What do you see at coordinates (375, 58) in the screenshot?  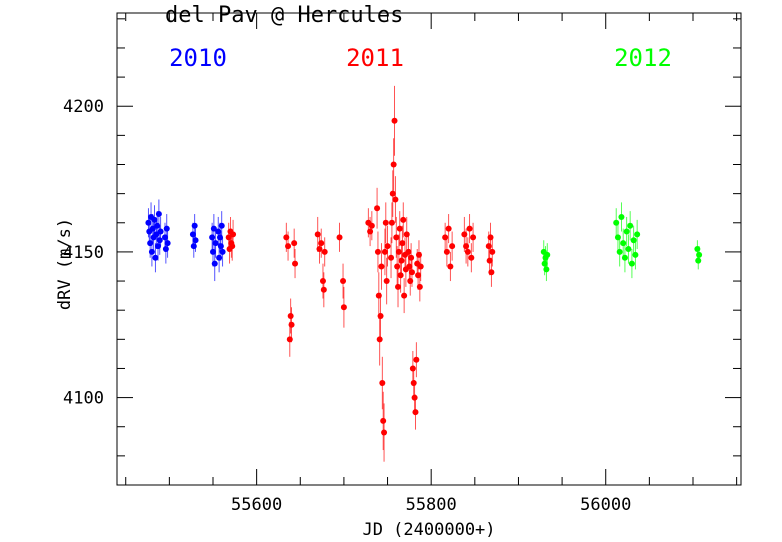 I see `year-label-2011: 2011` at bounding box center [375, 58].